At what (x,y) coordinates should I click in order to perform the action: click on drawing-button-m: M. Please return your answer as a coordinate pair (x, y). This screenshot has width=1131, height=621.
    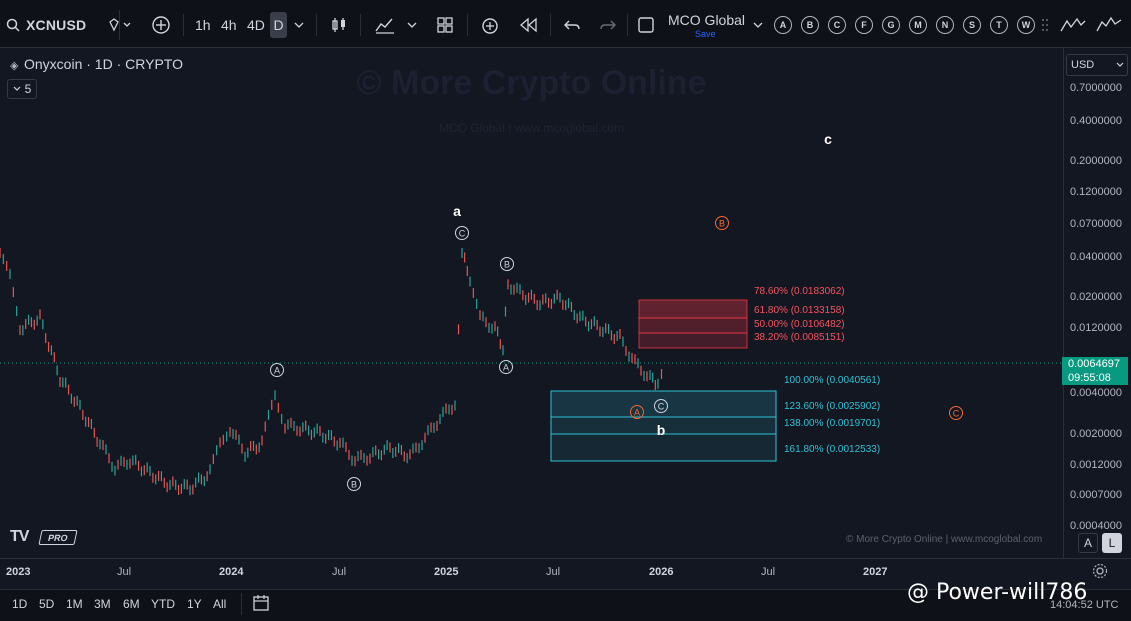
    Looking at the image, I should click on (918, 25).